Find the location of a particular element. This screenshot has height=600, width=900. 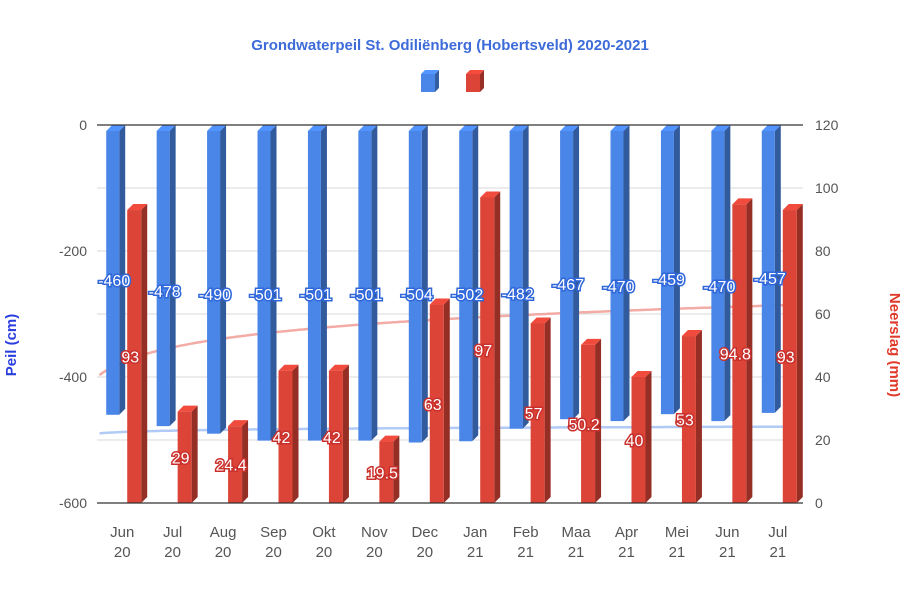

x-tick-label: Okt 20 is located at coordinates (324, 542).